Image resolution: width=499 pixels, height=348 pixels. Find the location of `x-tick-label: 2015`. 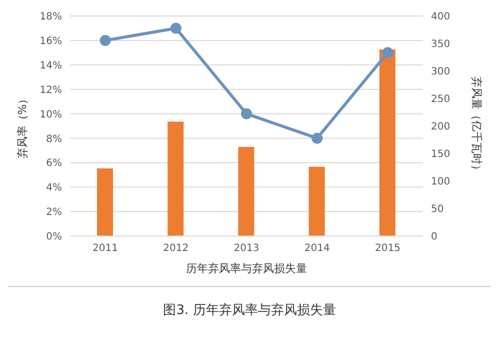

x-tick-label: 2015 is located at coordinates (387, 248).